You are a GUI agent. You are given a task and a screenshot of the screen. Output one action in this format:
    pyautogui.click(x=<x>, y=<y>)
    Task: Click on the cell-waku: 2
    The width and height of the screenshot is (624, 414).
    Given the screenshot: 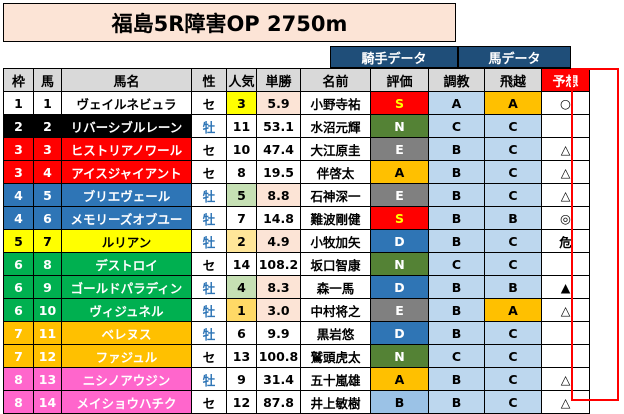 What is the action you would take?
    pyautogui.click(x=18, y=126)
    